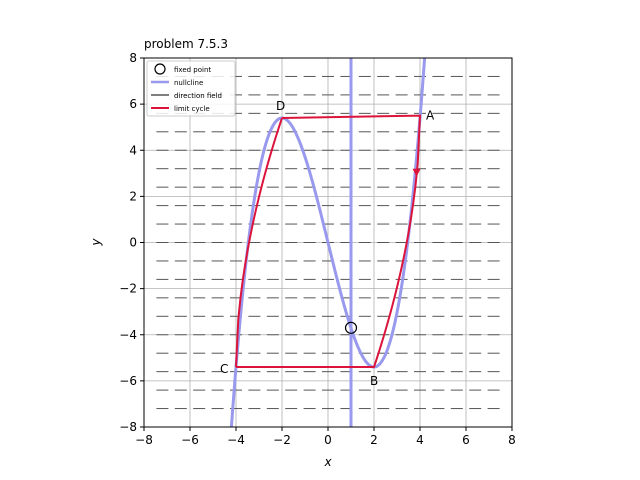 The image size is (640, 480). What do you see at coordinates (188, 83) in the screenshot?
I see `legend-nullcline-label: nullcline` at bounding box center [188, 83].